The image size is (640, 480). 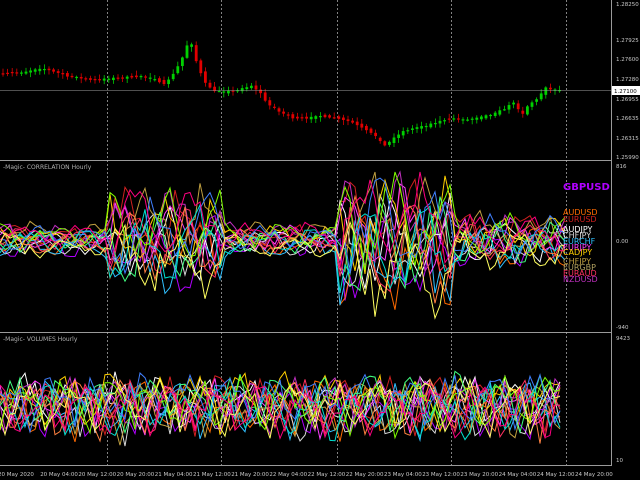 What do you see at coordinates (441, 475) in the screenshot?
I see `time-axis-label: 23 May 12:00` at bounding box center [441, 475].